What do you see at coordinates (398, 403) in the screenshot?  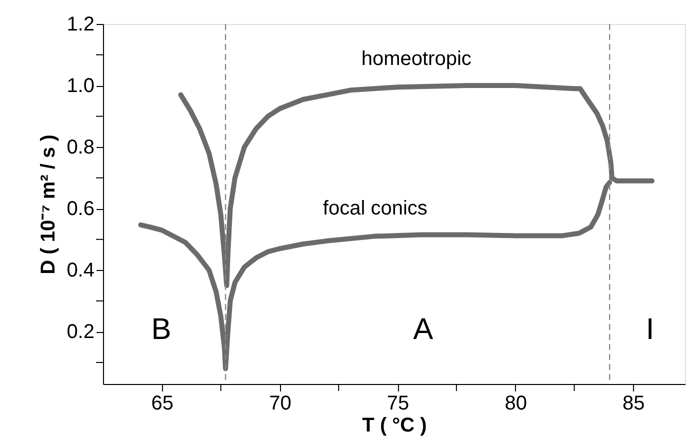 I see `x-tick-label: 75` at bounding box center [398, 403].